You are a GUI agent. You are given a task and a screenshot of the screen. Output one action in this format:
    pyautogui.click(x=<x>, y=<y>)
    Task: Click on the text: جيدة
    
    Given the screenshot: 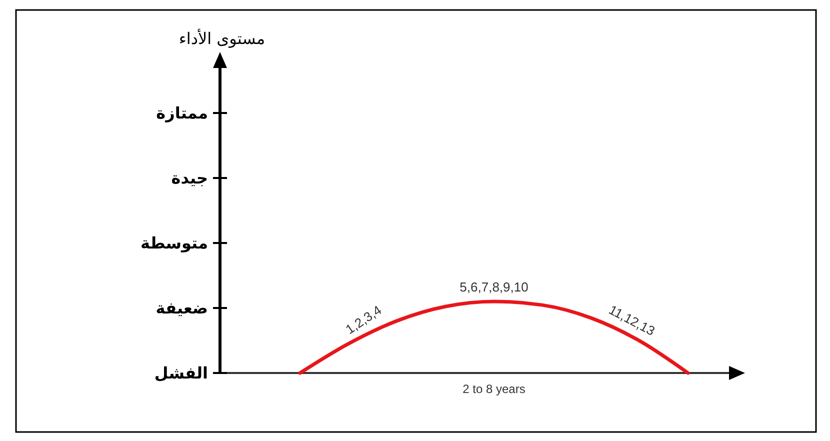 What is the action you would take?
    pyautogui.click(x=189, y=178)
    